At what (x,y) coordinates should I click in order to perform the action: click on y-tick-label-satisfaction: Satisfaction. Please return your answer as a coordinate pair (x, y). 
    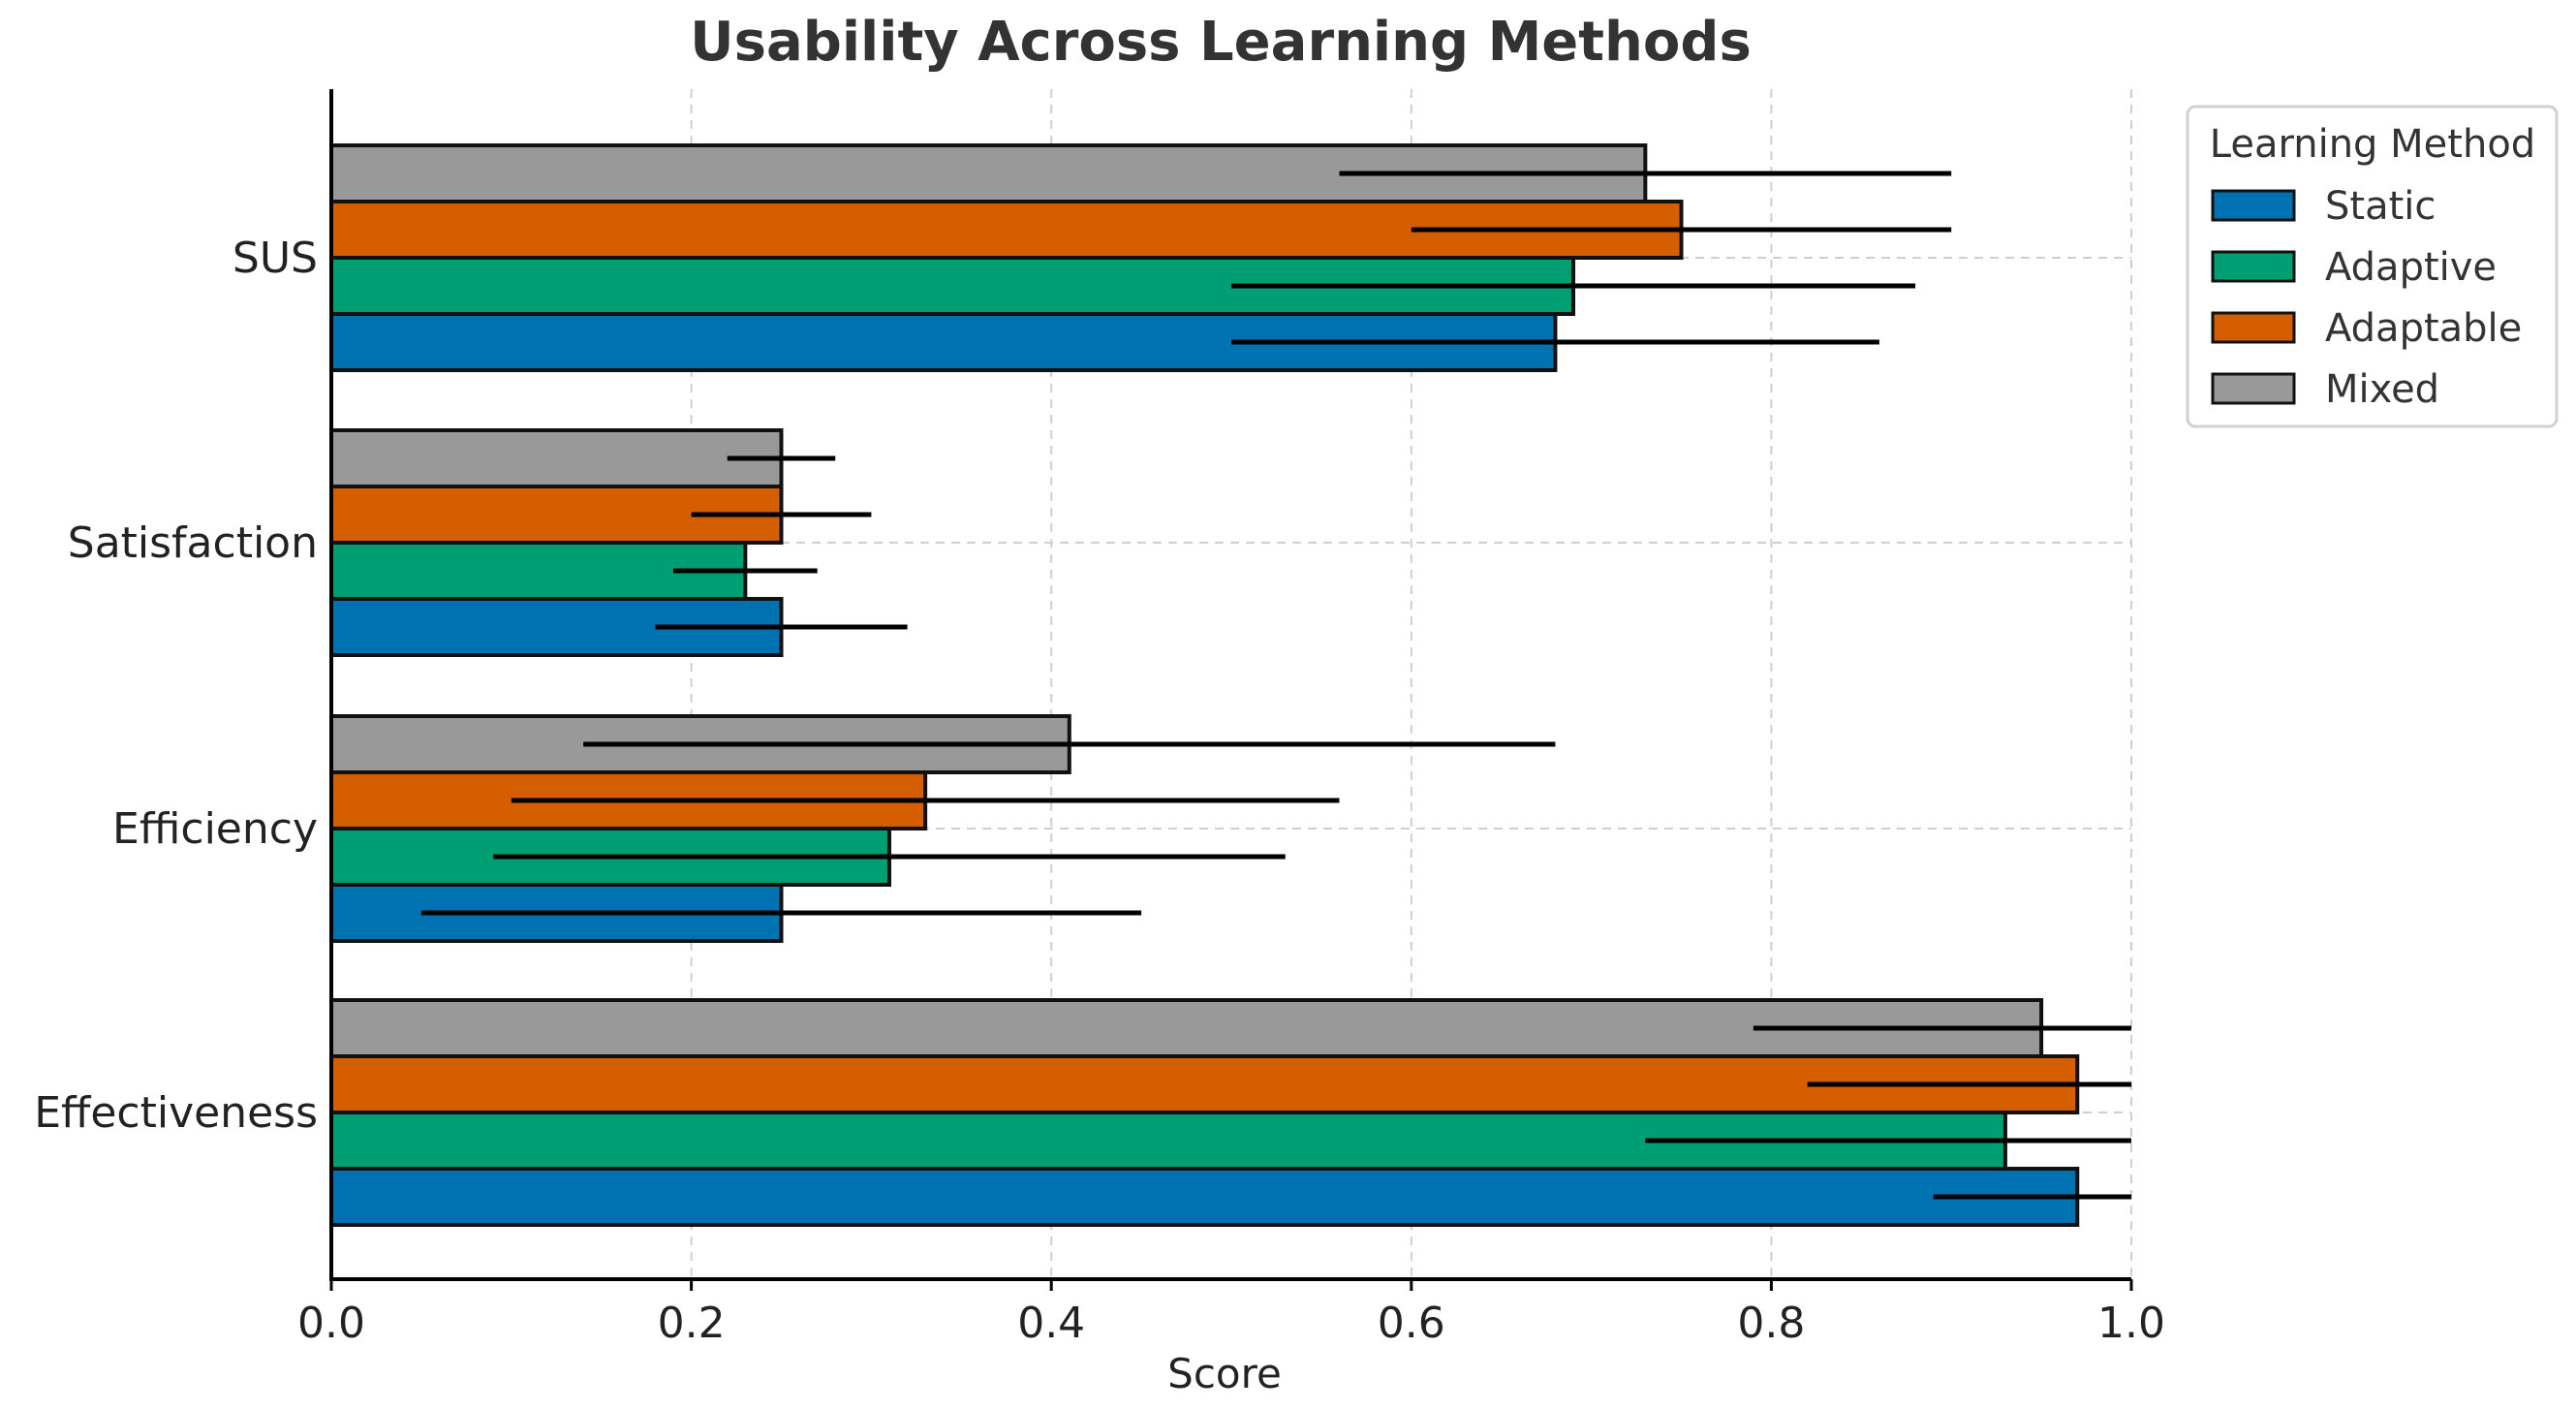
    Looking at the image, I should click on (193, 543).